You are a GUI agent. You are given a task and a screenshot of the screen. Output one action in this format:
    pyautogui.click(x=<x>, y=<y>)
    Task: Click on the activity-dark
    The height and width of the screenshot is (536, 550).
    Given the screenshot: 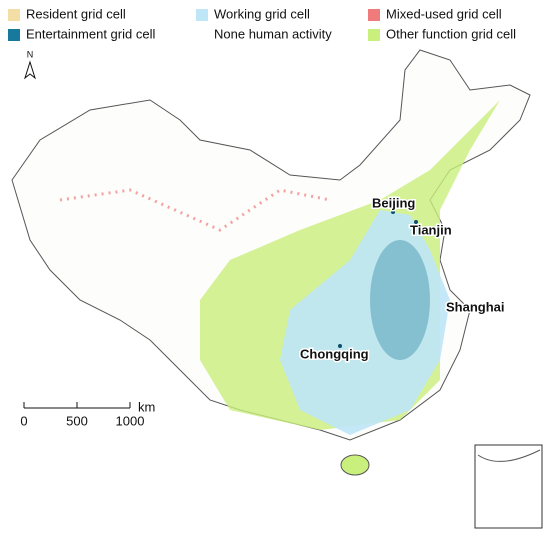 What is the action you would take?
    pyautogui.click(x=400, y=300)
    